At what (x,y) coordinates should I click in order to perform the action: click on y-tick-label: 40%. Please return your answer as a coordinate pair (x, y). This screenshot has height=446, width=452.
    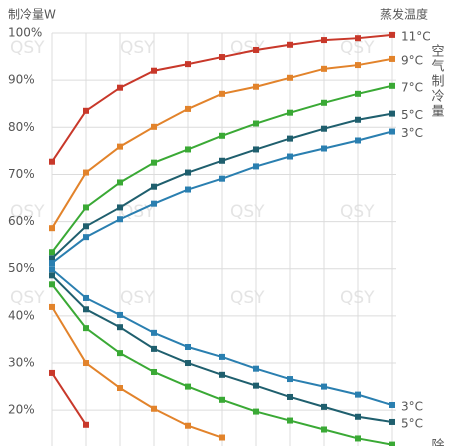
    Looking at the image, I should click on (21, 315).